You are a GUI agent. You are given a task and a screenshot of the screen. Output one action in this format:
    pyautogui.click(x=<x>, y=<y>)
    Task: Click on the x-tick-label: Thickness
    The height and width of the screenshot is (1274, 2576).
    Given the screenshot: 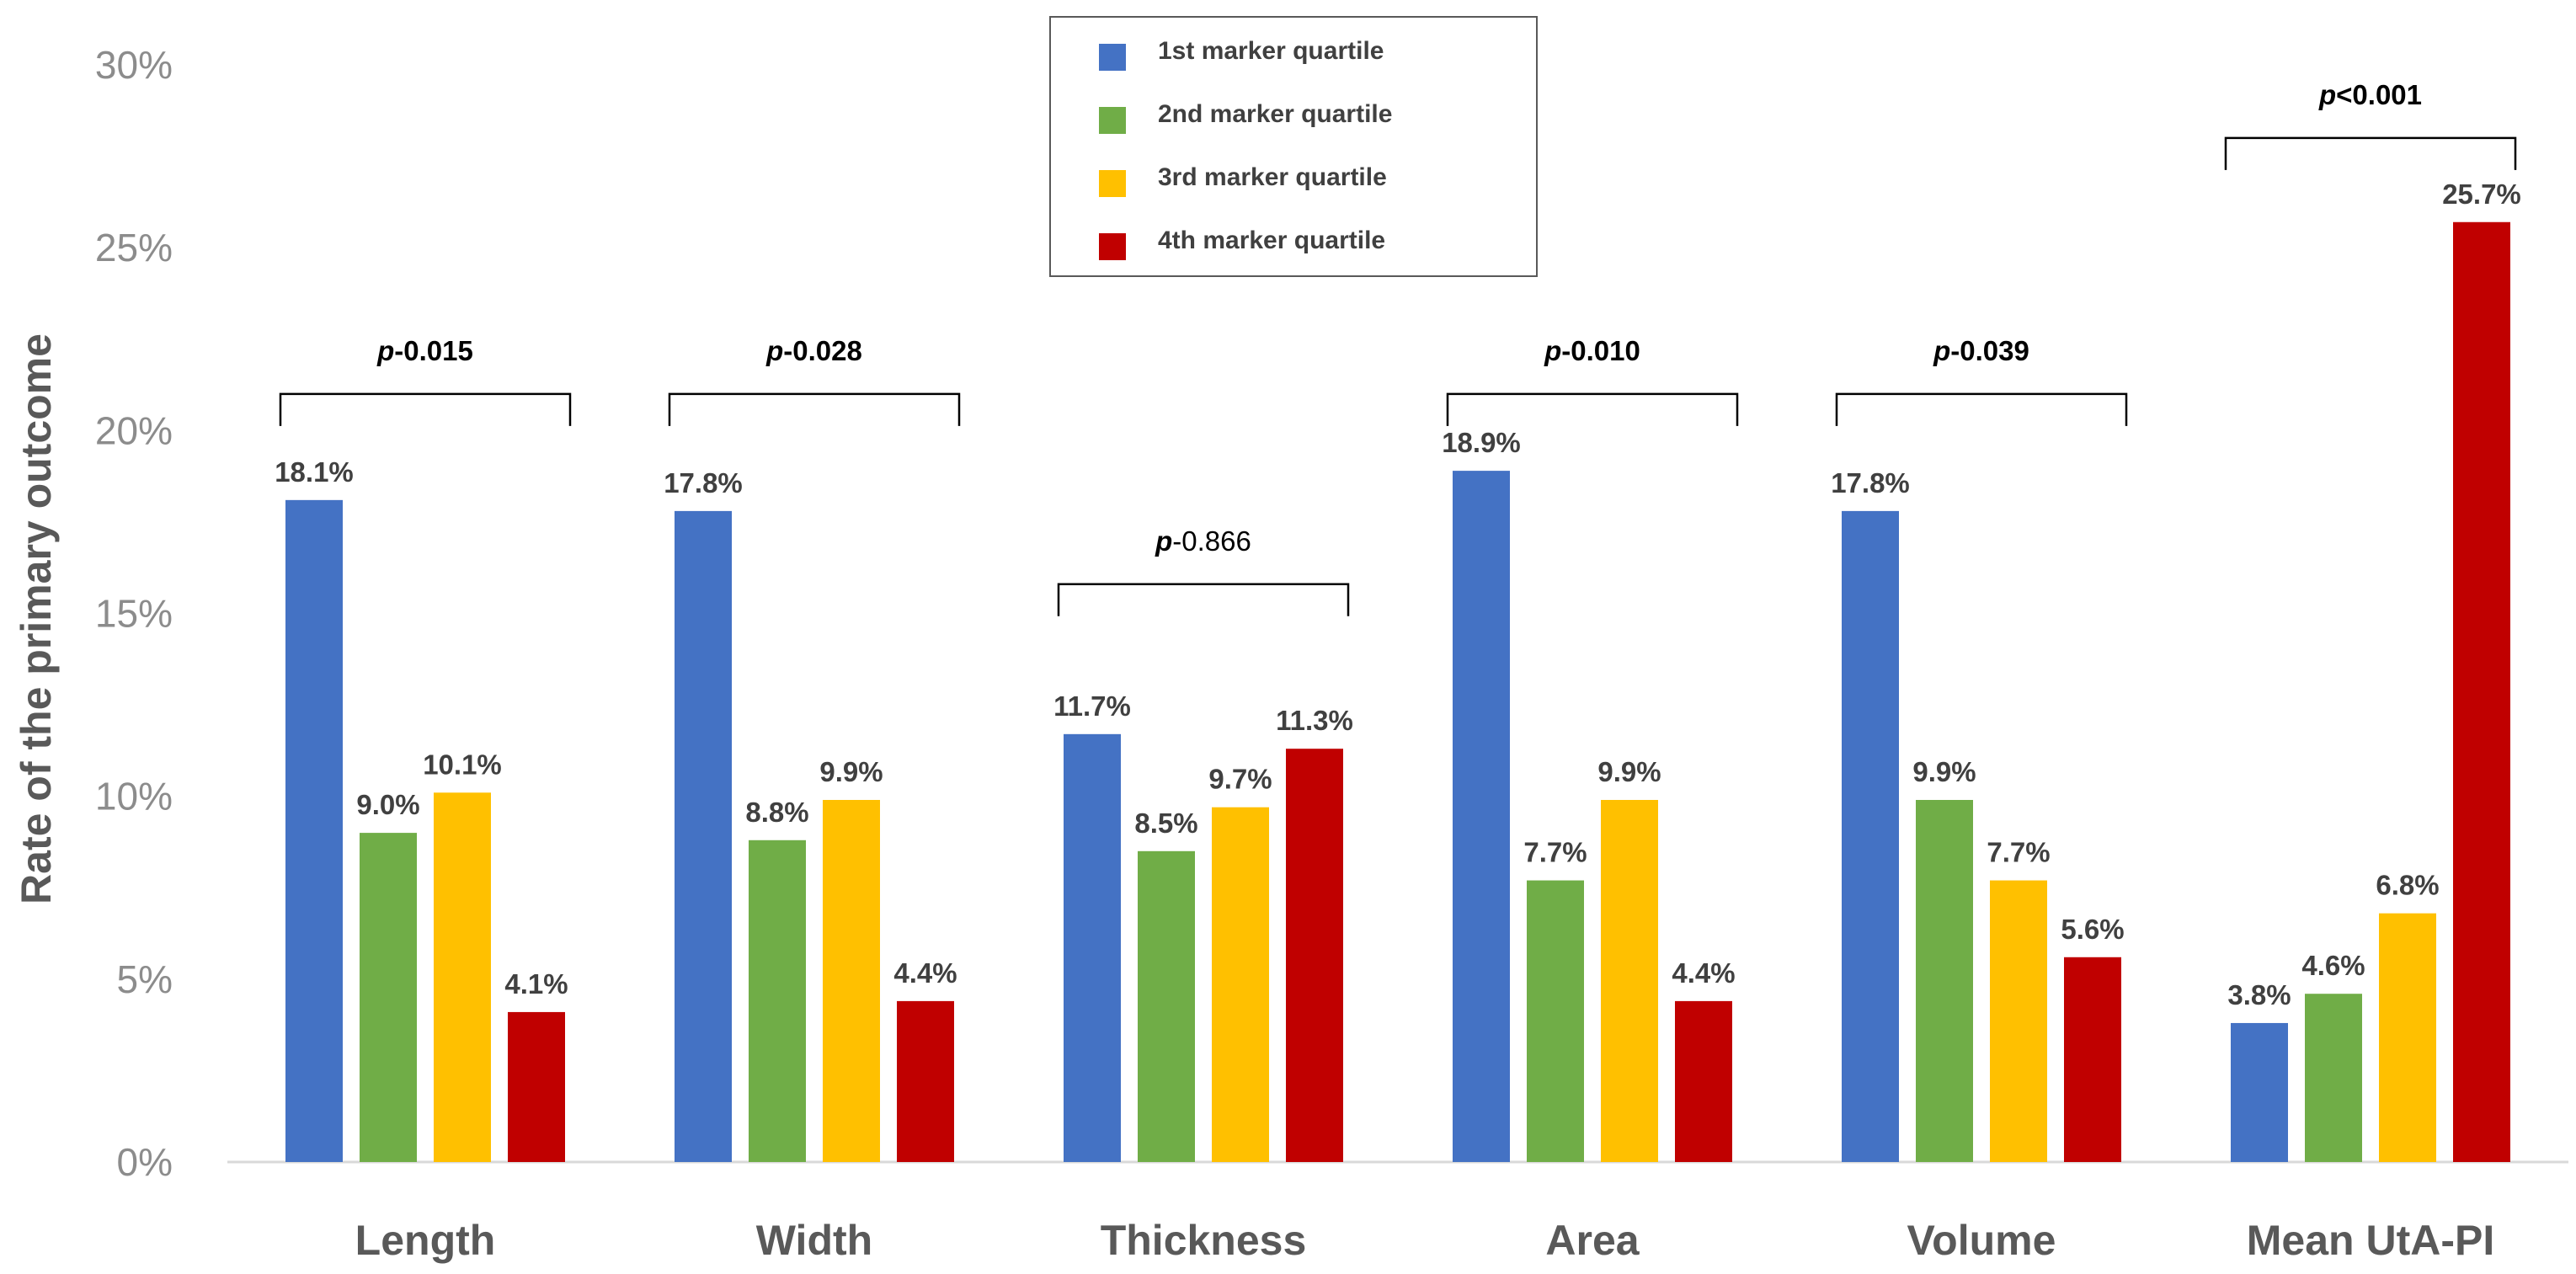 What is the action you would take?
    pyautogui.click(x=1204, y=1240)
    